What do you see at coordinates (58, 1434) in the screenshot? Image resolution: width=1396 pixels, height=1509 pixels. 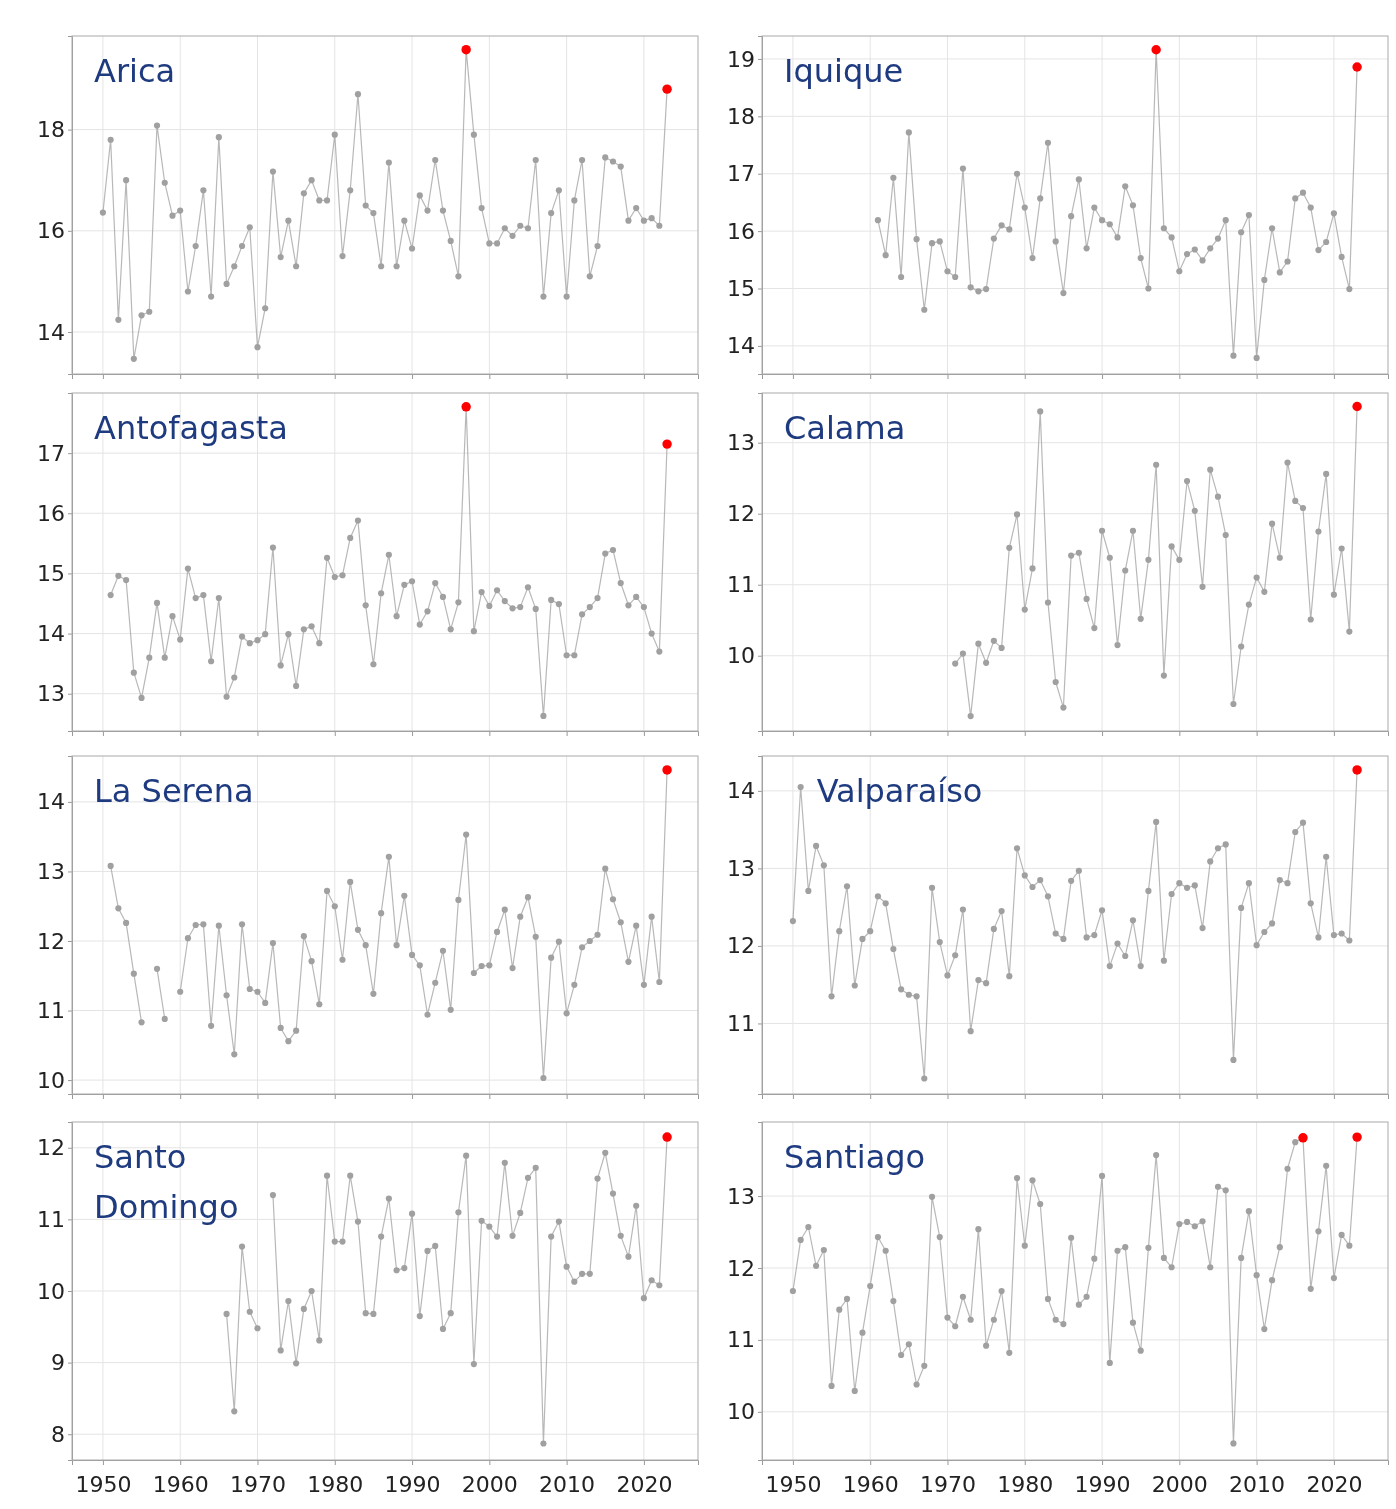 I see `y-tick-label: 8` at bounding box center [58, 1434].